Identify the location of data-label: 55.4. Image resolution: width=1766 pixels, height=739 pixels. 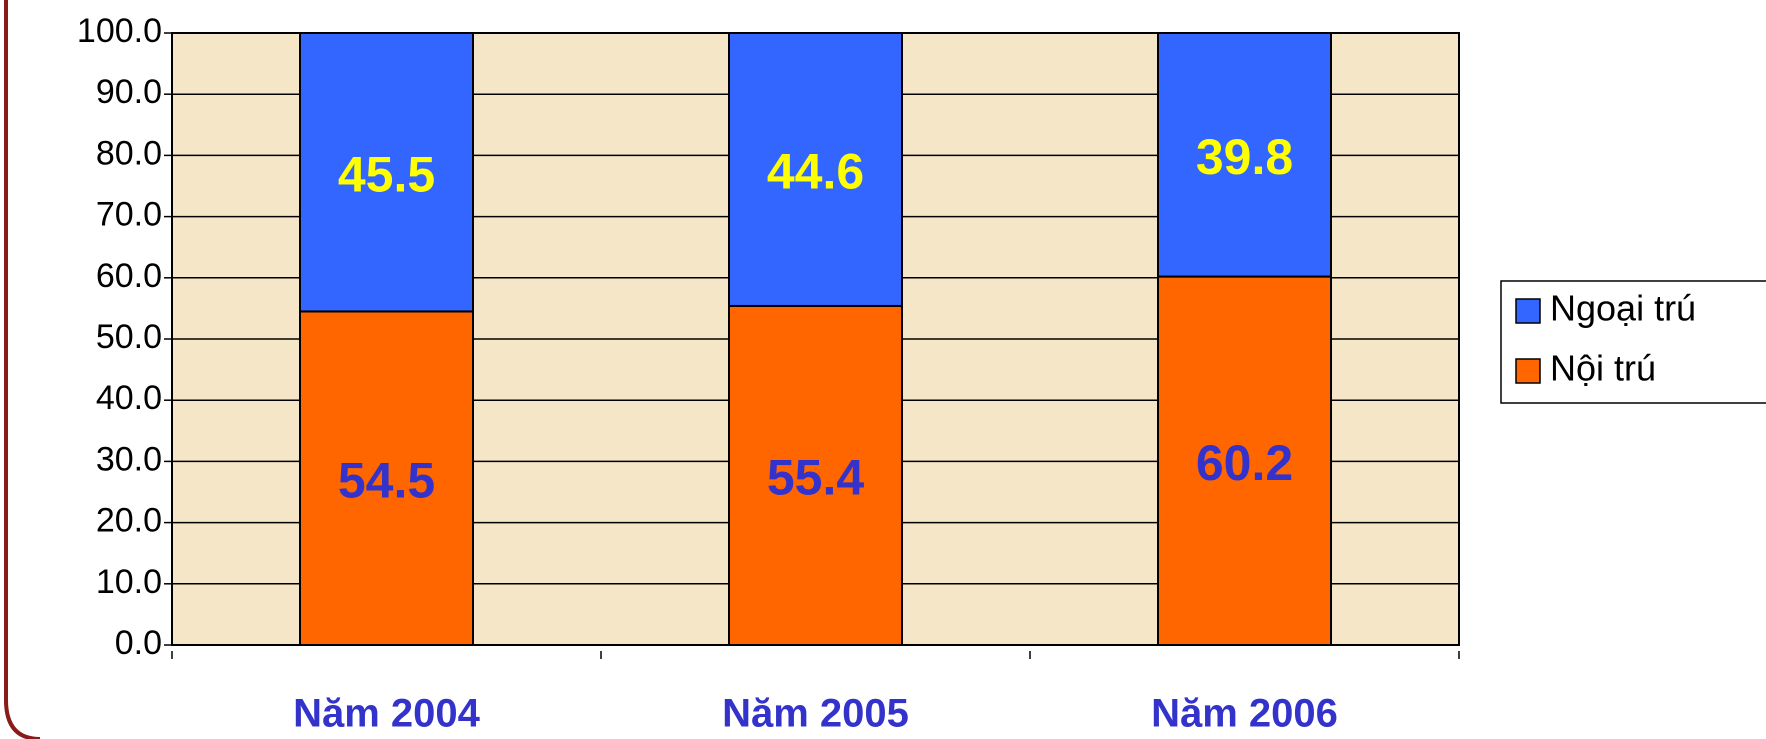
(816, 478).